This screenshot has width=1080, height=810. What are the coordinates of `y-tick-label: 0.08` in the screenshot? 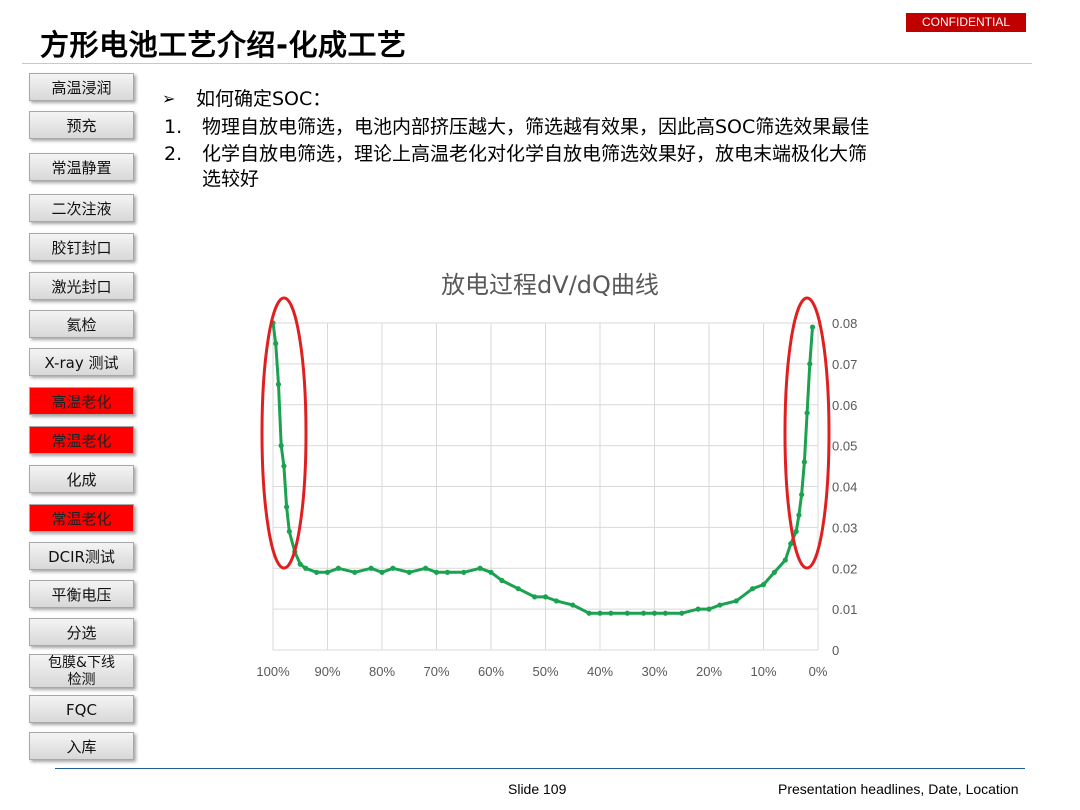 It's located at (844, 323).